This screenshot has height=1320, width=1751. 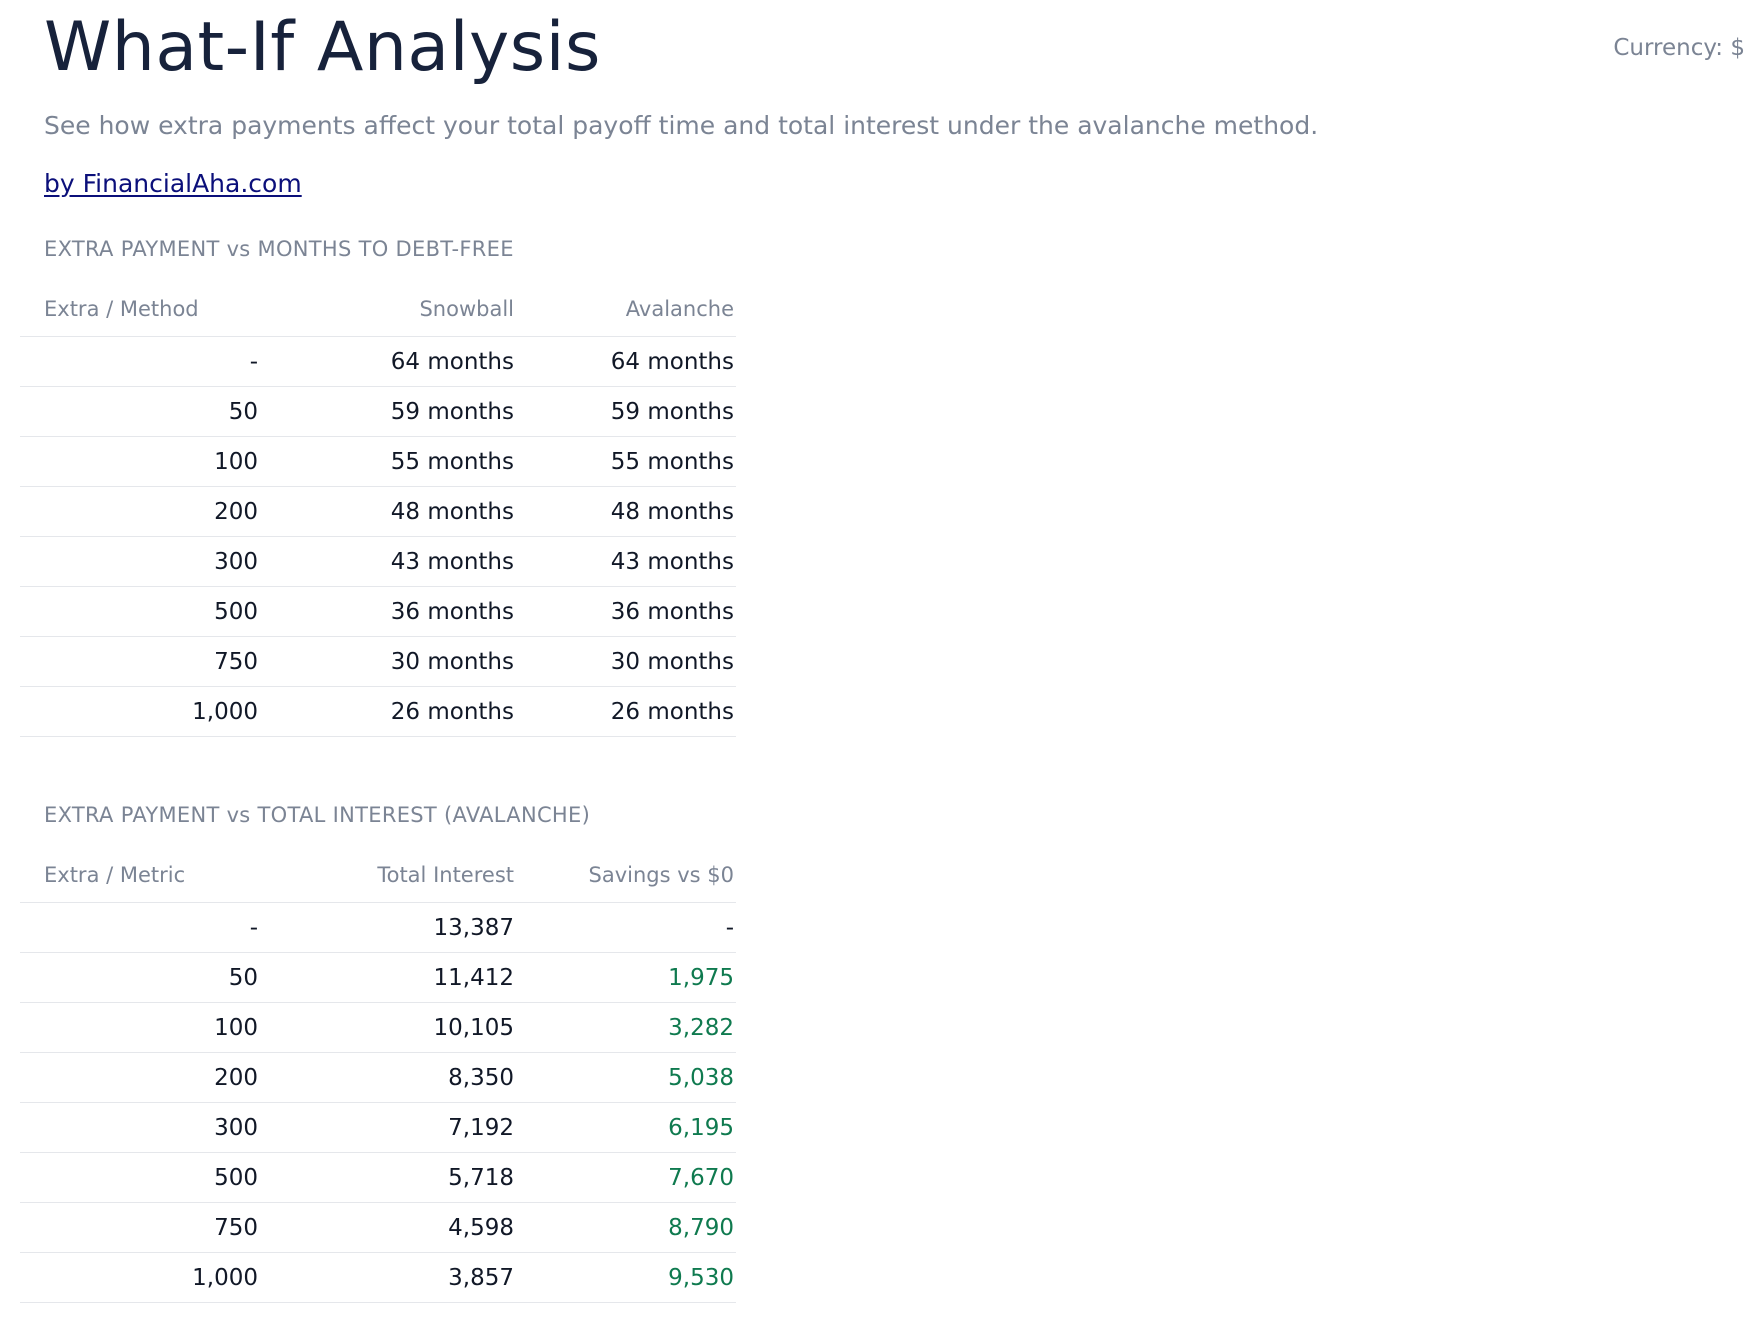 I want to click on snowball-cell: 30 months, so click(x=388, y=661).